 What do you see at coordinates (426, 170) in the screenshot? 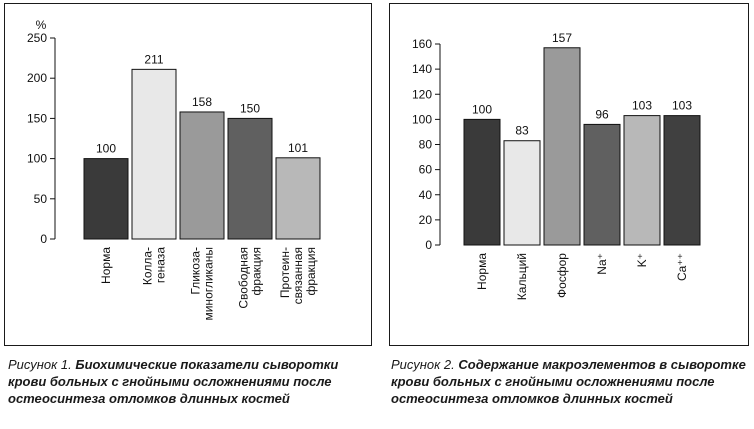
I see `y-tick-label: 60` at bounding box center [426, 170].